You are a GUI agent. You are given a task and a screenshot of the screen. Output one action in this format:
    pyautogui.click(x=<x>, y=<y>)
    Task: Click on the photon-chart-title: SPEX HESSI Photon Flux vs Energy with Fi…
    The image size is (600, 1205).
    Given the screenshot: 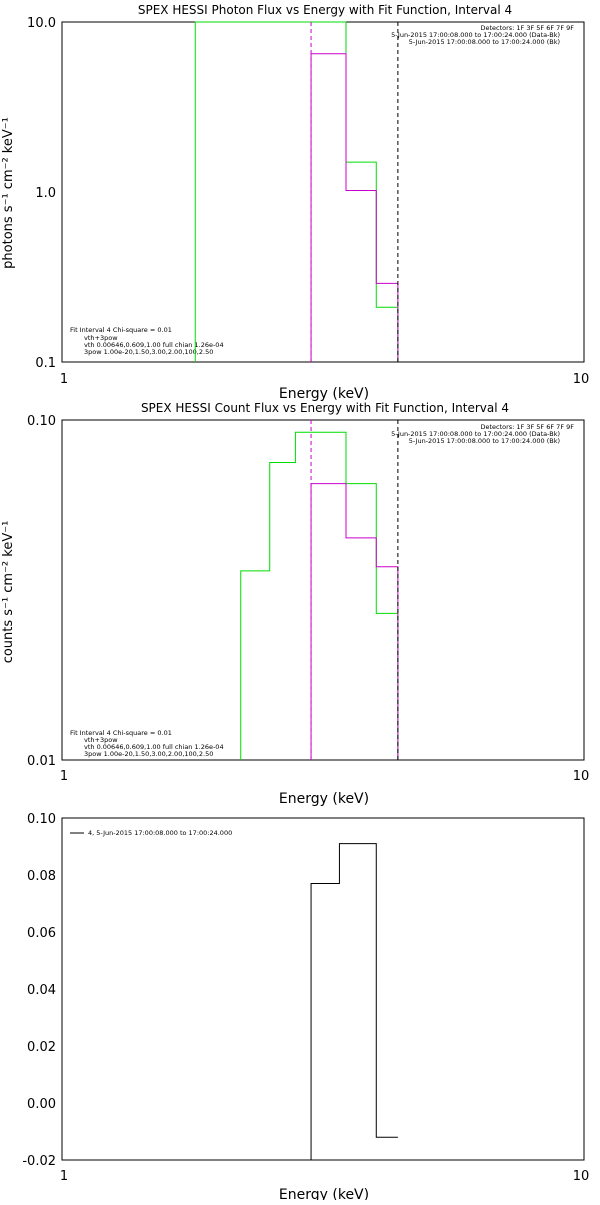 What is the action you would take?
    pyautogui.click(x=325, y=10)
    